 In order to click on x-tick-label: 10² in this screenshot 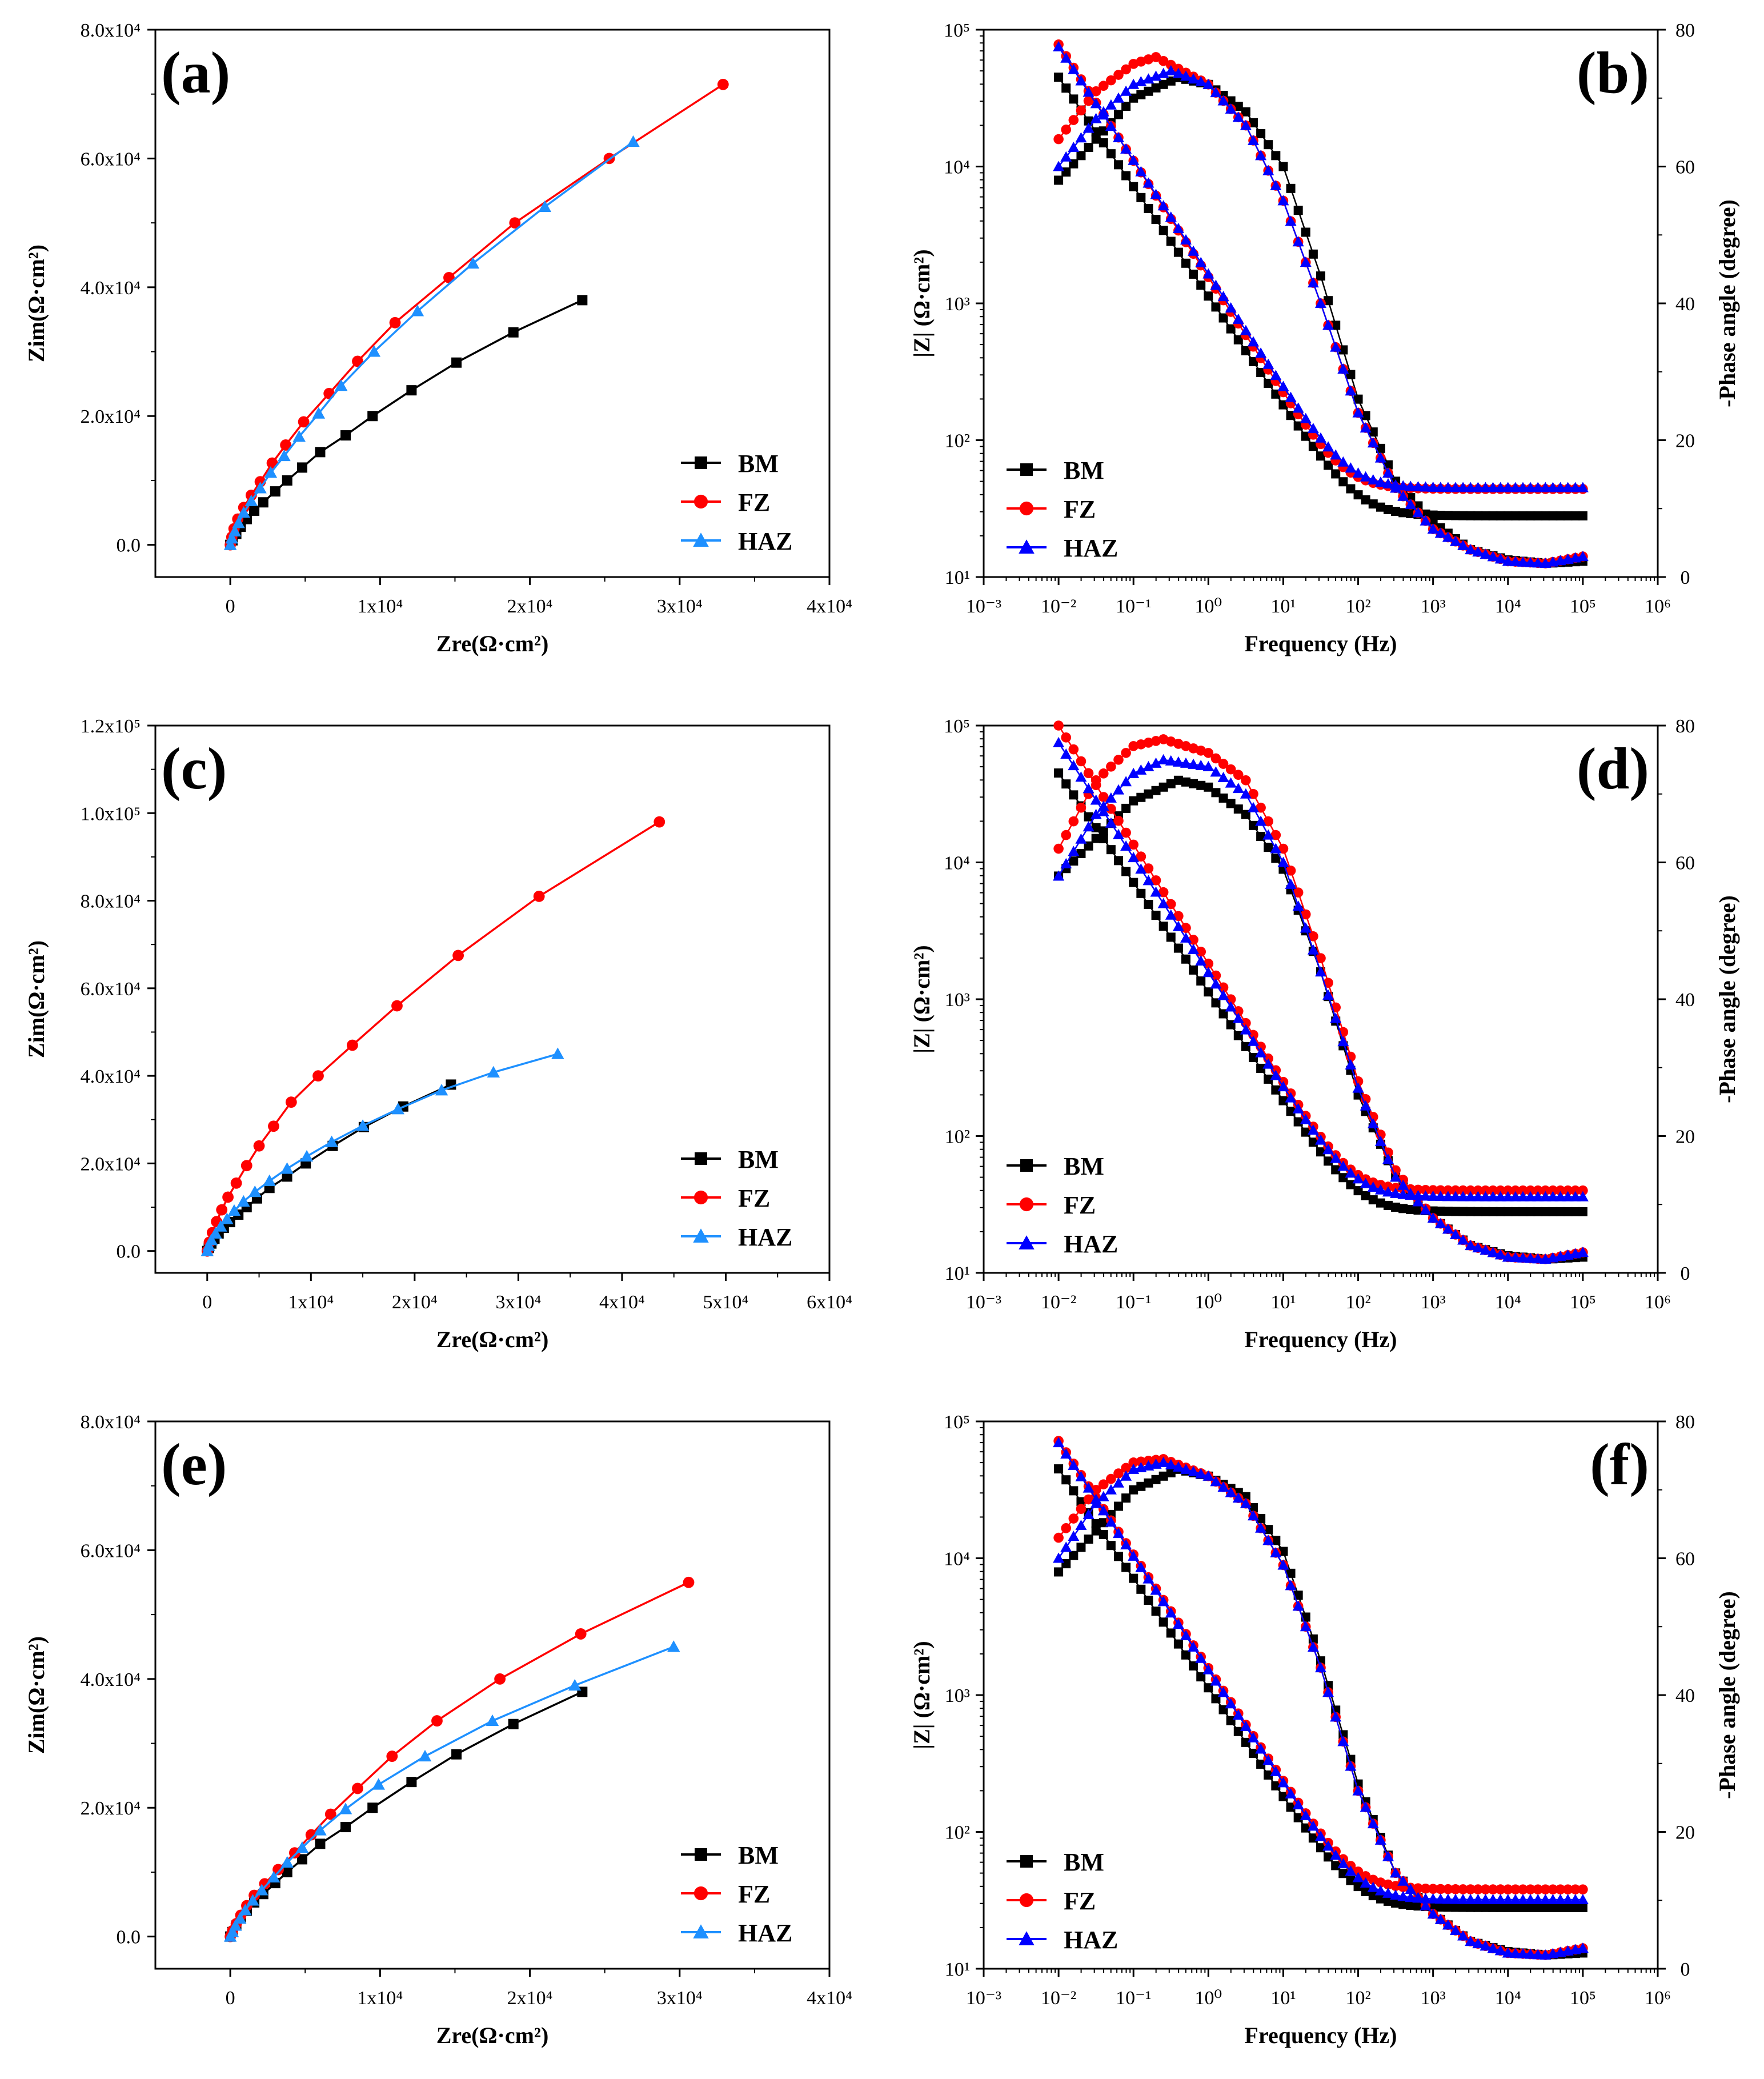, I will do `click(1357, 1998)`.